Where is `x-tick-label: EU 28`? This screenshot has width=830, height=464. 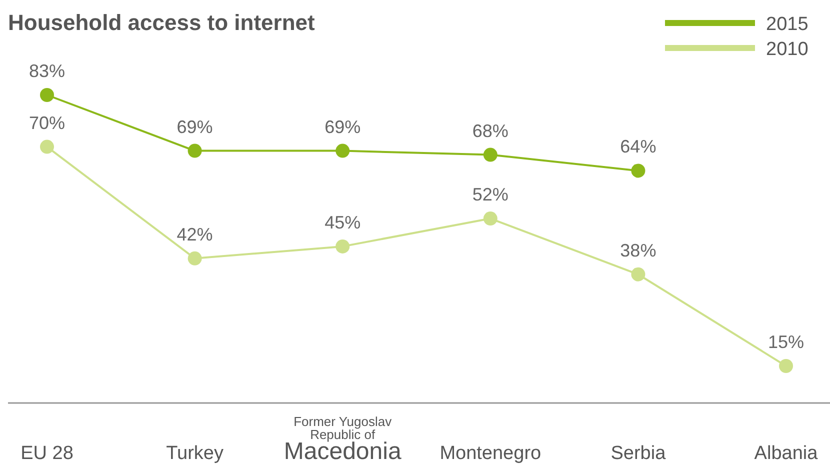 x-tick-label: EU 28 is located at coordinates (47, 453).